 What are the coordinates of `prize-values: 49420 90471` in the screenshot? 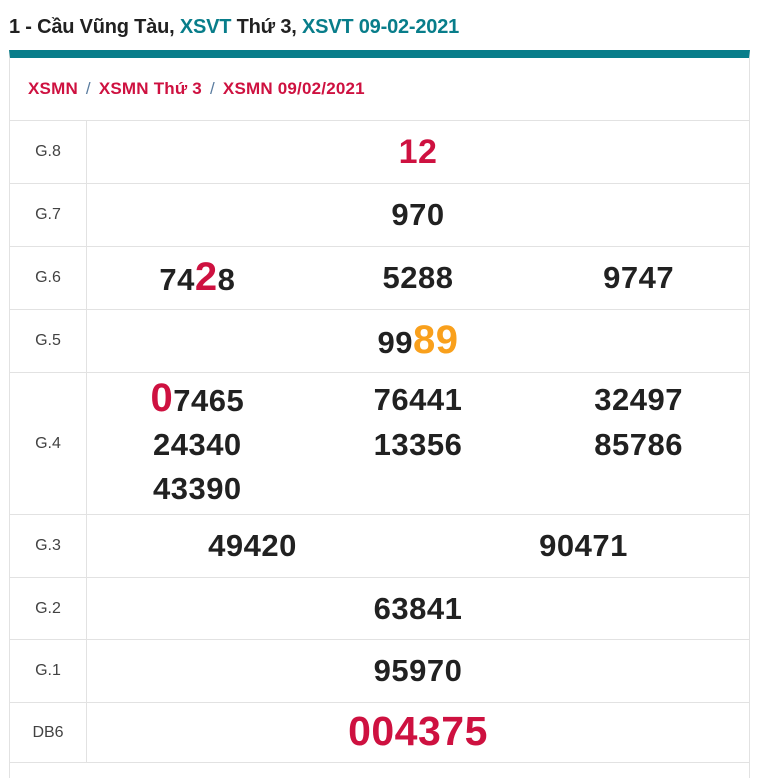 It's located at (418, 546).